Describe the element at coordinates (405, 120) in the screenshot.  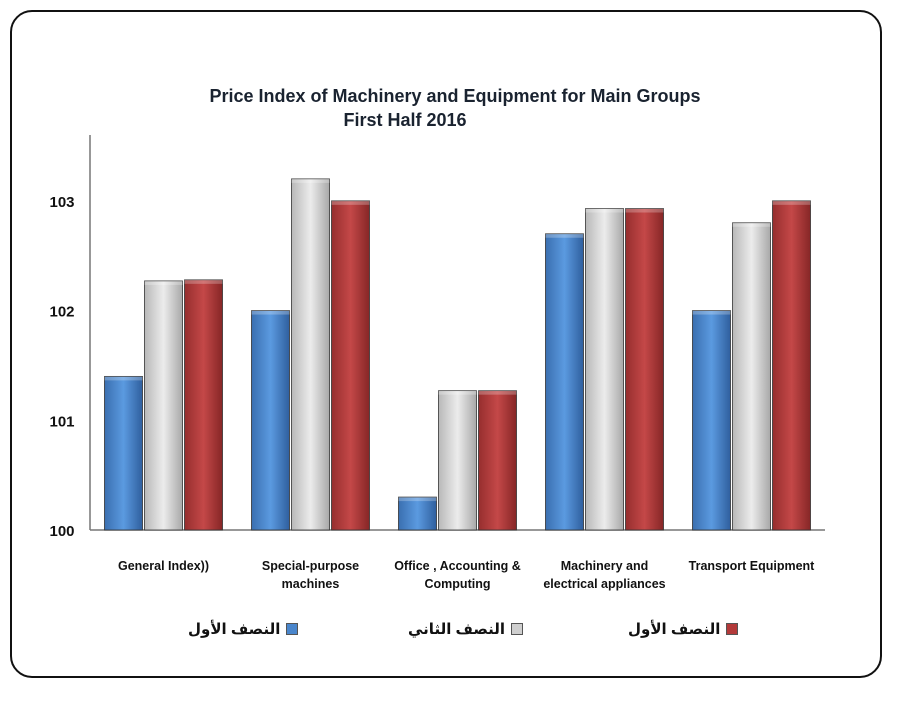
I see `chart-subtitle: First Half 2016` at that location.